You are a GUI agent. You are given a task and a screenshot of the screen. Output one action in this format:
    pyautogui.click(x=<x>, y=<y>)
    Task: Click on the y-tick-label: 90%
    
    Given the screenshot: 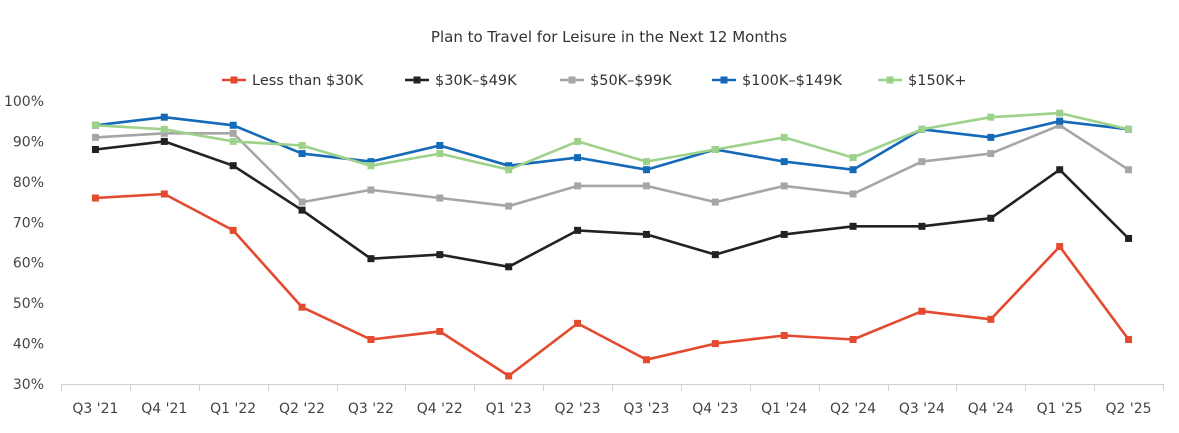 What is the action you would take?
    pyautogui.click(x=28, y=142)
    